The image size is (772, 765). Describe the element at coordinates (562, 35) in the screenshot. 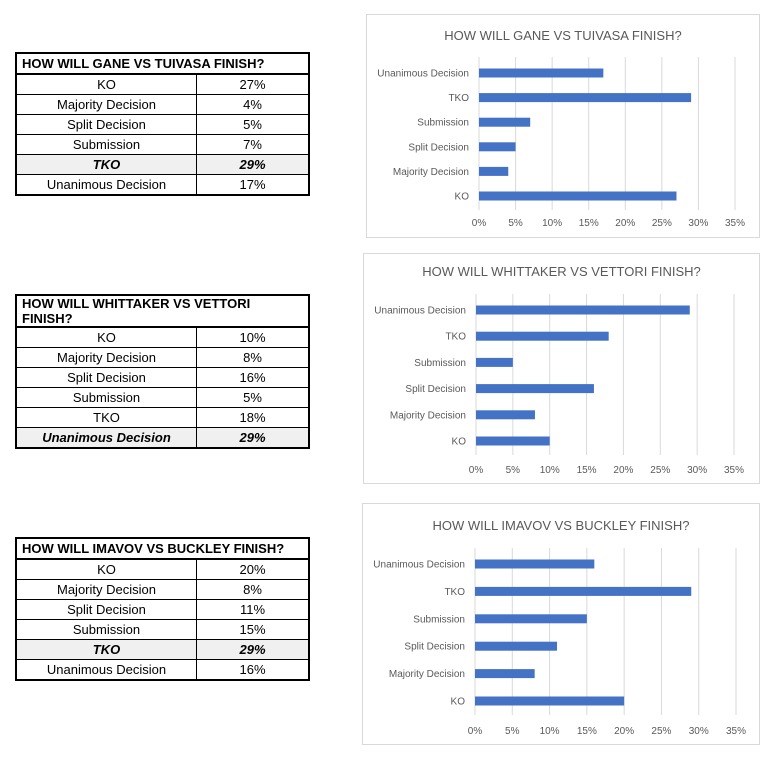

I see `chart-title: HOW WILL GANE VS TUIVASA FINISH?` at that location.